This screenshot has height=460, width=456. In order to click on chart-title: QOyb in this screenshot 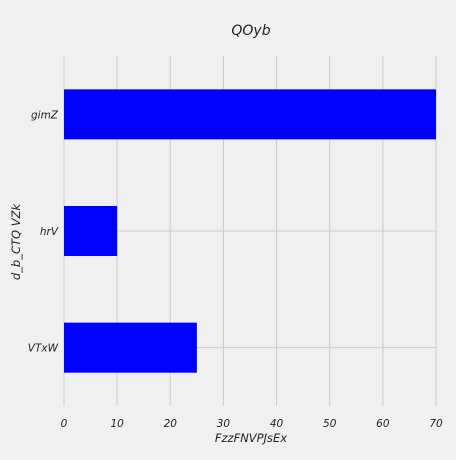, I will do `click(250, 31)`.